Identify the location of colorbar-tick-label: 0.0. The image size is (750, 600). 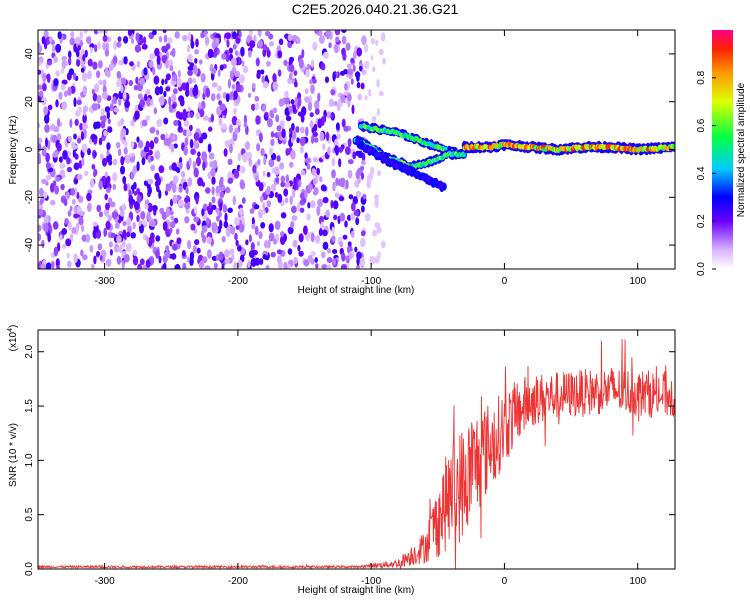
(701, 269).